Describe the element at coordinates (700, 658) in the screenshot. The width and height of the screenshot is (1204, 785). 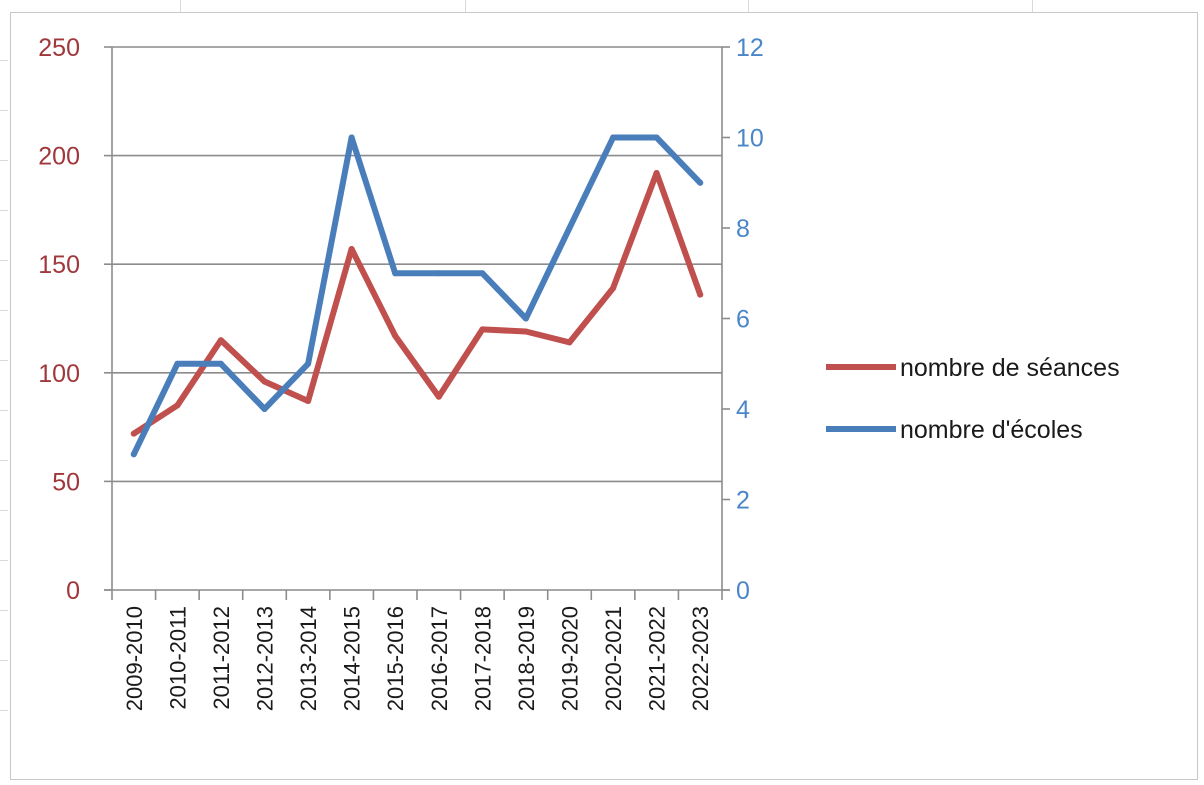
I see `x-tick-label: 2022-2023` at that location.